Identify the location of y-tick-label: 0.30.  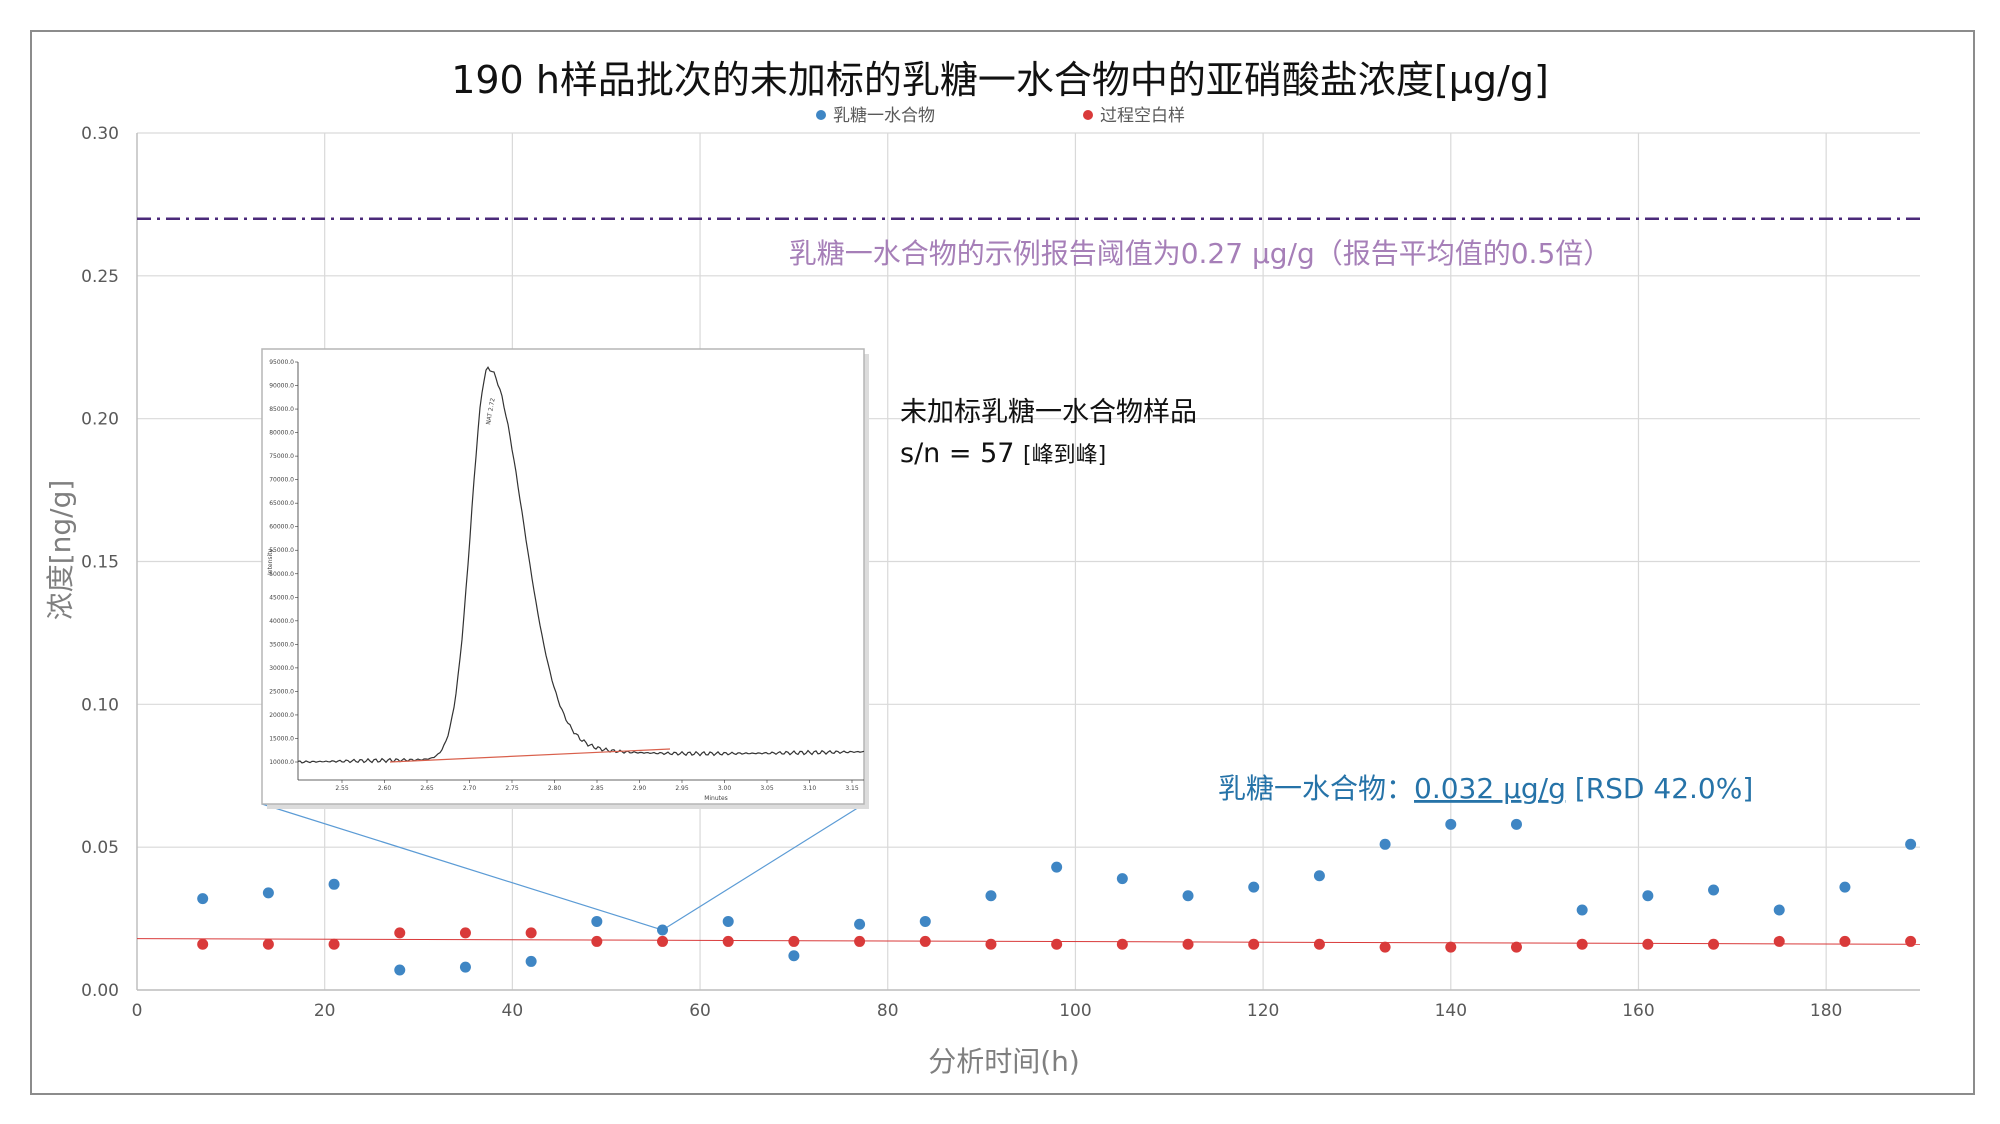
(100, 134).